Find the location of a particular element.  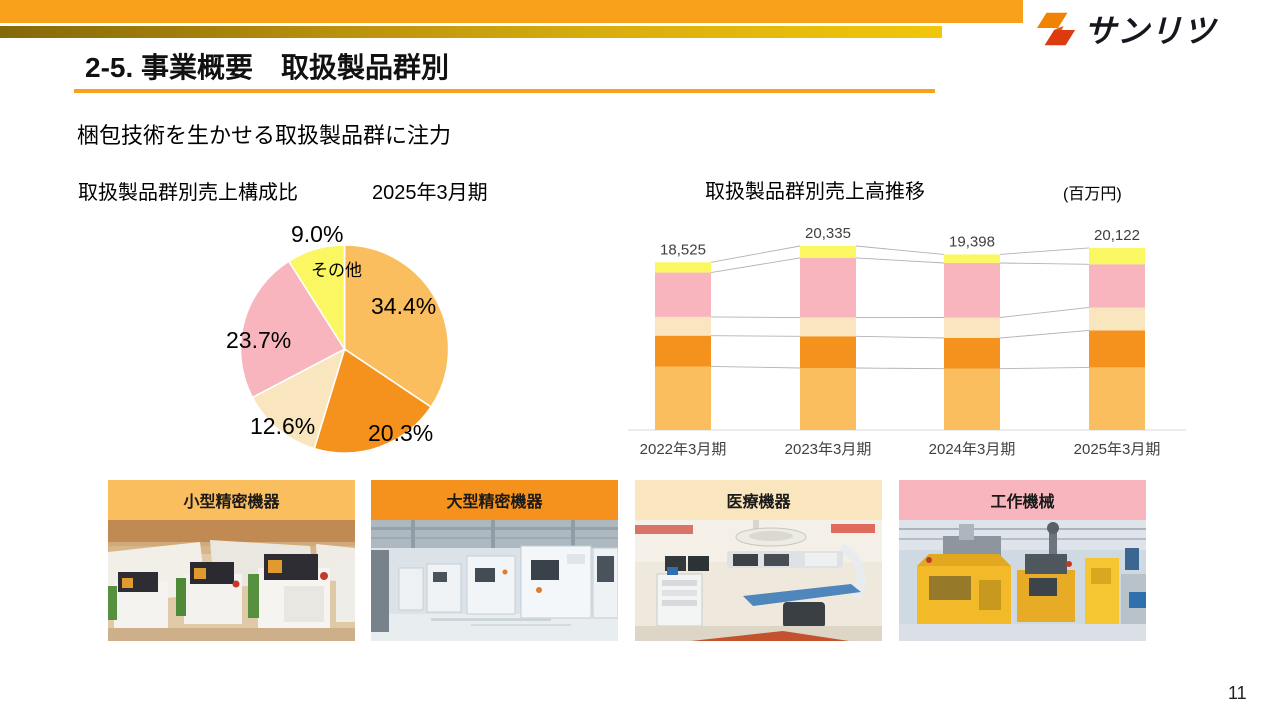

company-logo: サンリツ is located at coordinates (1126, 29).